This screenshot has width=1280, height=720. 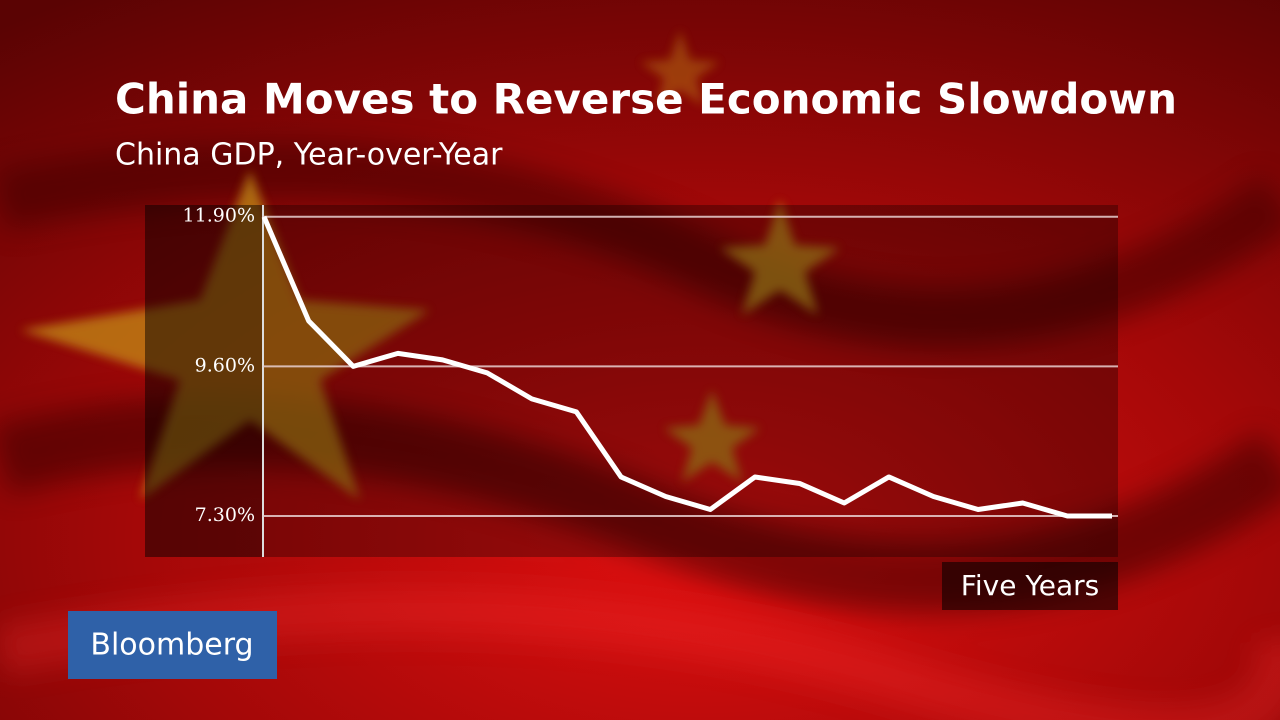 I want to click on y-tick-label: 11.90%, so click(x=219, y=216).